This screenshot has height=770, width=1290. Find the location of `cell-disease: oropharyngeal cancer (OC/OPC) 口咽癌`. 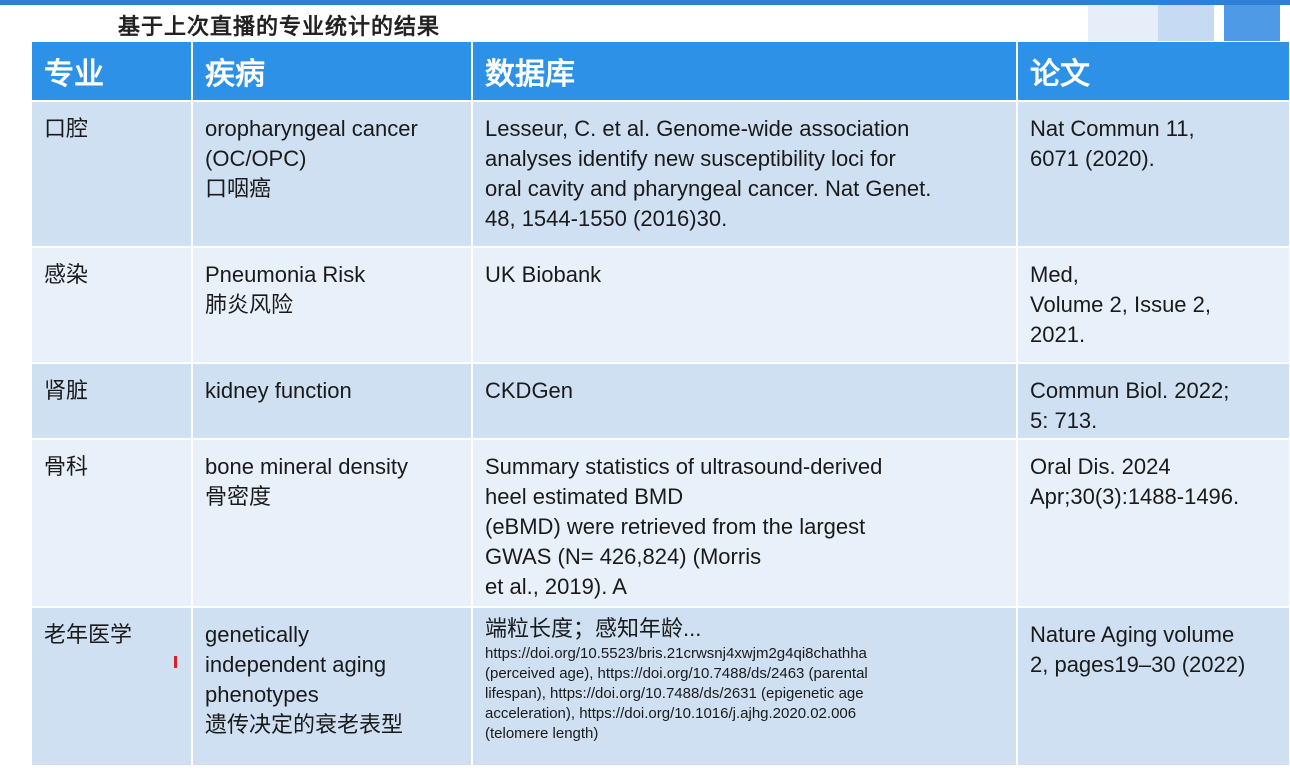

cell-disease: oropharyngeal cancer (OC/OPC) 口咽癌 is located at coordinates (332, 173).